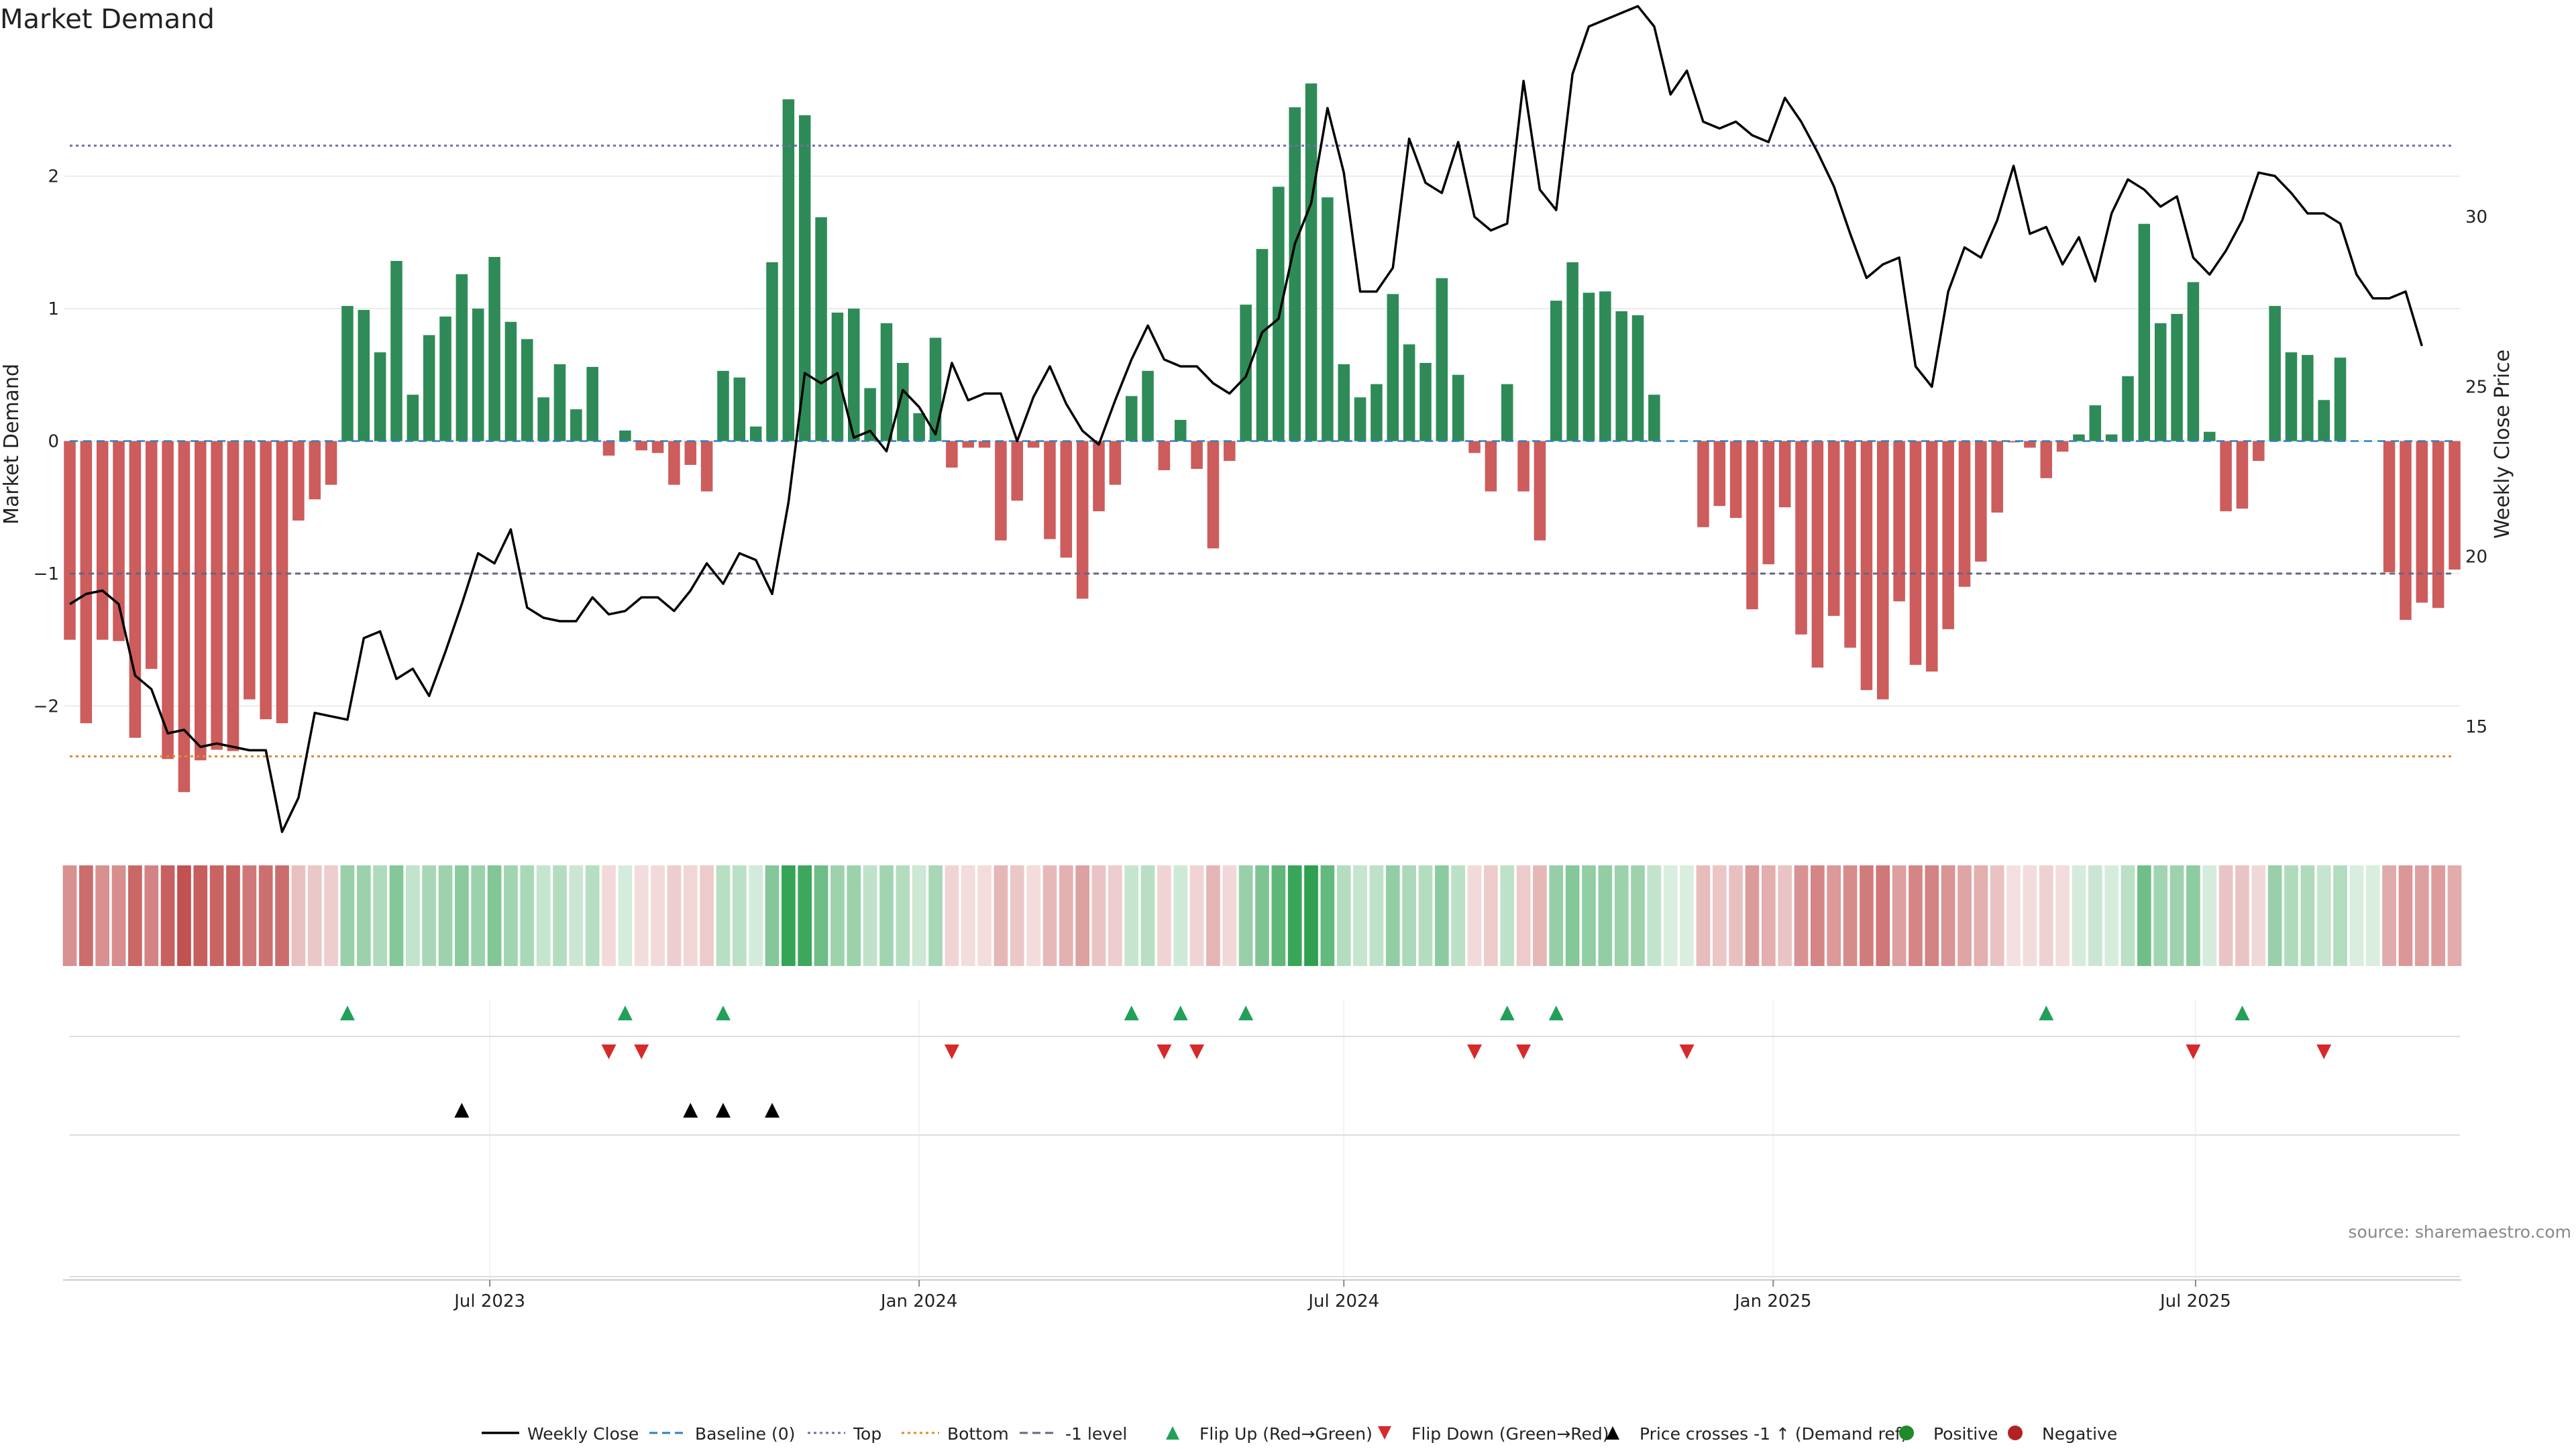 The width and height of the screenshot is (2576, 1449). What do you see at coordinates (2476, 557) in the screenshot?
I see `right-tick-label: 20` at bounding box center [2476, 557].